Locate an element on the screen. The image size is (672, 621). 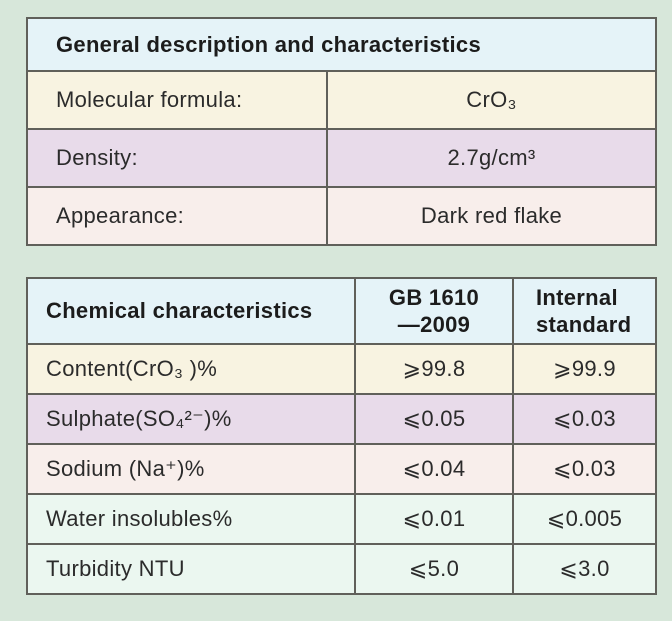
row-value-content-internal: ⩾99.9 is located at coordinates (584, 369).